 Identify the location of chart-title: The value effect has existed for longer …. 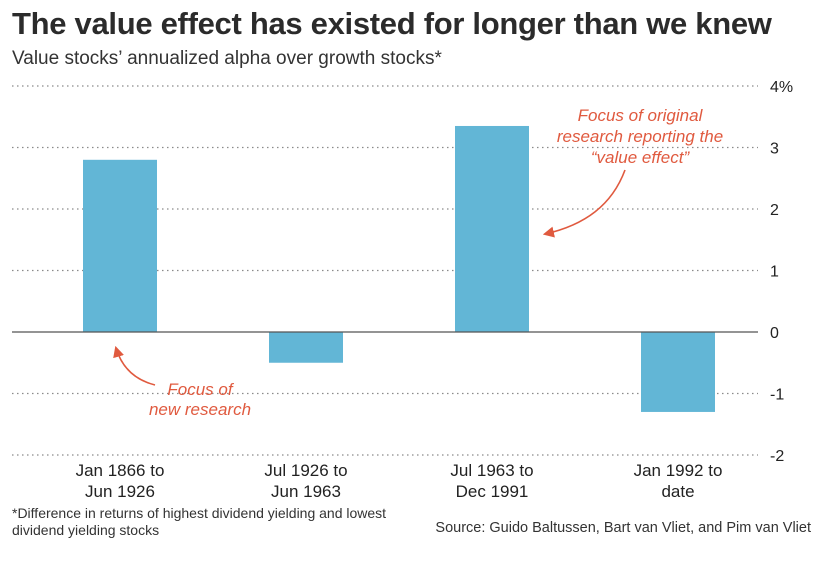
(392, 23).